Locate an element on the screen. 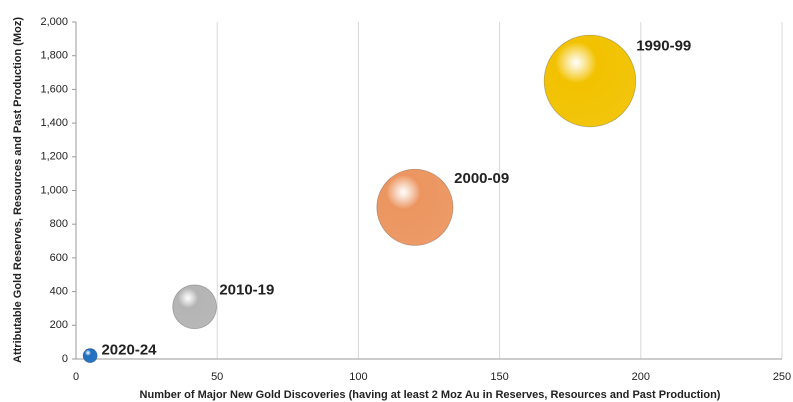 The width and height of the screenshot is (793, 402). y-tick-label: 600 is located at coordinates (59, 258).